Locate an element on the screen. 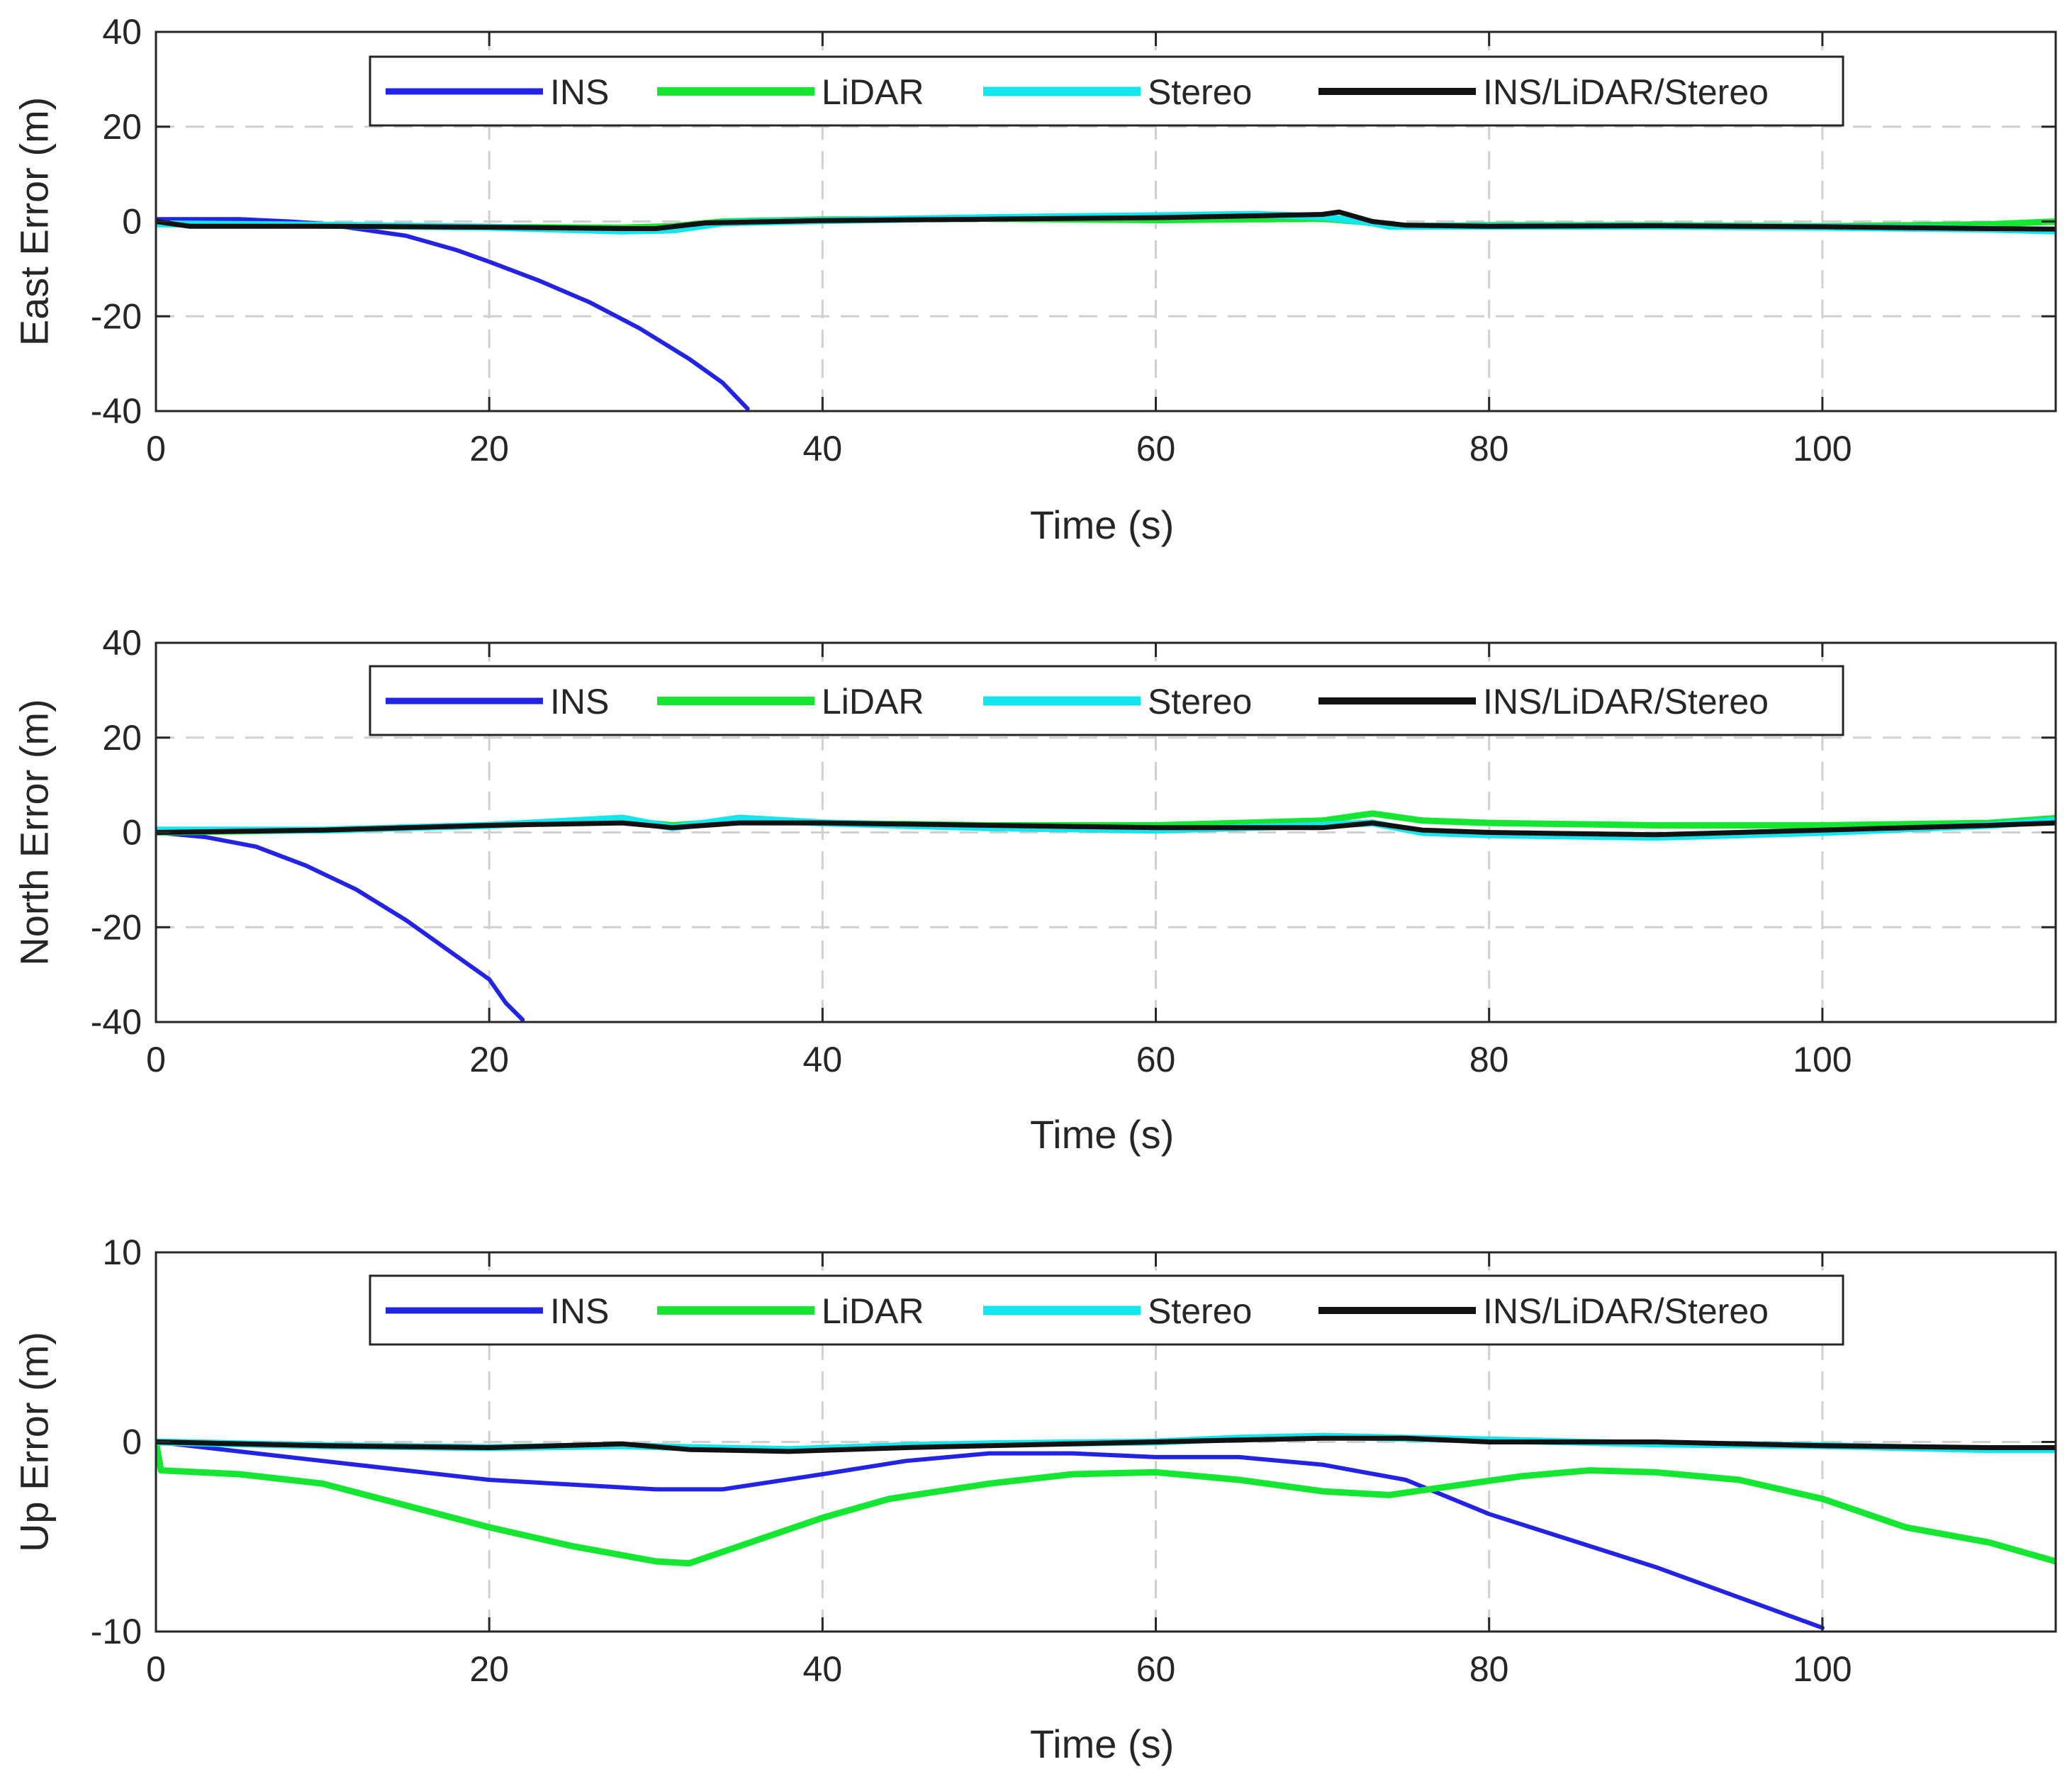  y-axis-label: Up Error (m) is located at coordinates (34, 1442).